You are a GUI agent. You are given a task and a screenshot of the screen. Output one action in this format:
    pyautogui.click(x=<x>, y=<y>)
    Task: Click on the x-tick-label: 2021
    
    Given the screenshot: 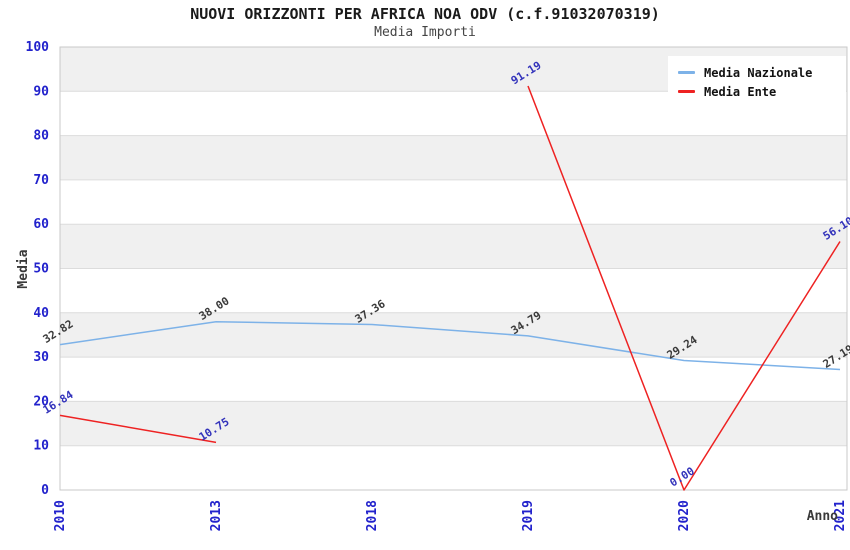 What is the action you would take?
    pyautogui.click(x=840, y=515)
    